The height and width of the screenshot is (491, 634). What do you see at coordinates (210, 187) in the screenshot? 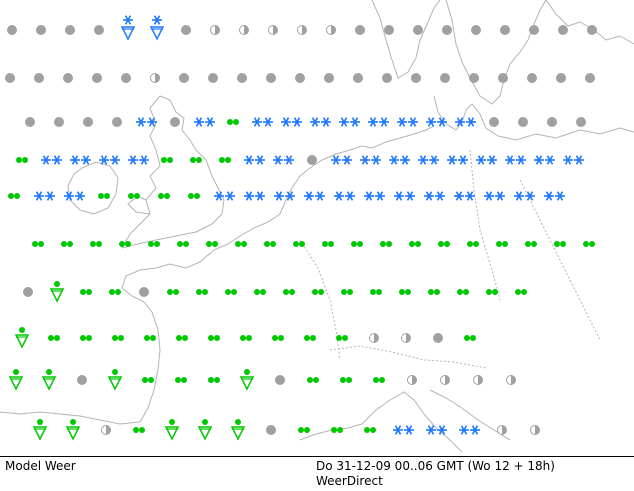
I see `coastline-england-east` at bounding box center [210, 187].